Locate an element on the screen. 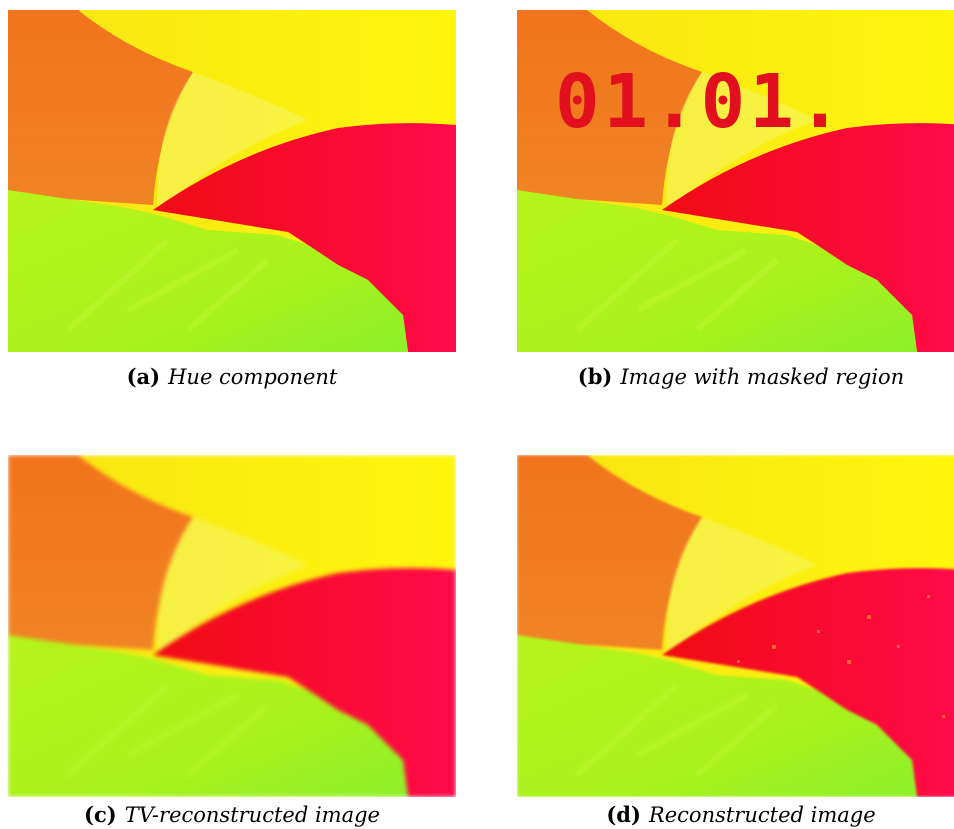 This screenshot has width=954, height=829. caption-a: (a) Hue component is located at coordinates (232, 376).